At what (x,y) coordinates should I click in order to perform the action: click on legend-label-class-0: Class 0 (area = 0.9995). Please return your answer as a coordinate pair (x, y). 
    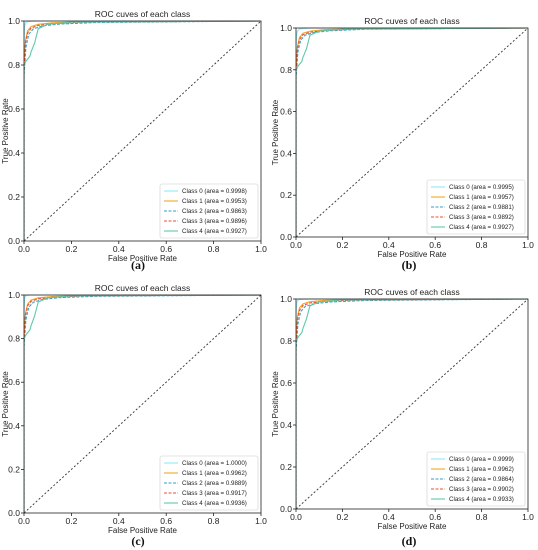
    Looking at the image, I should click on (481, 187).